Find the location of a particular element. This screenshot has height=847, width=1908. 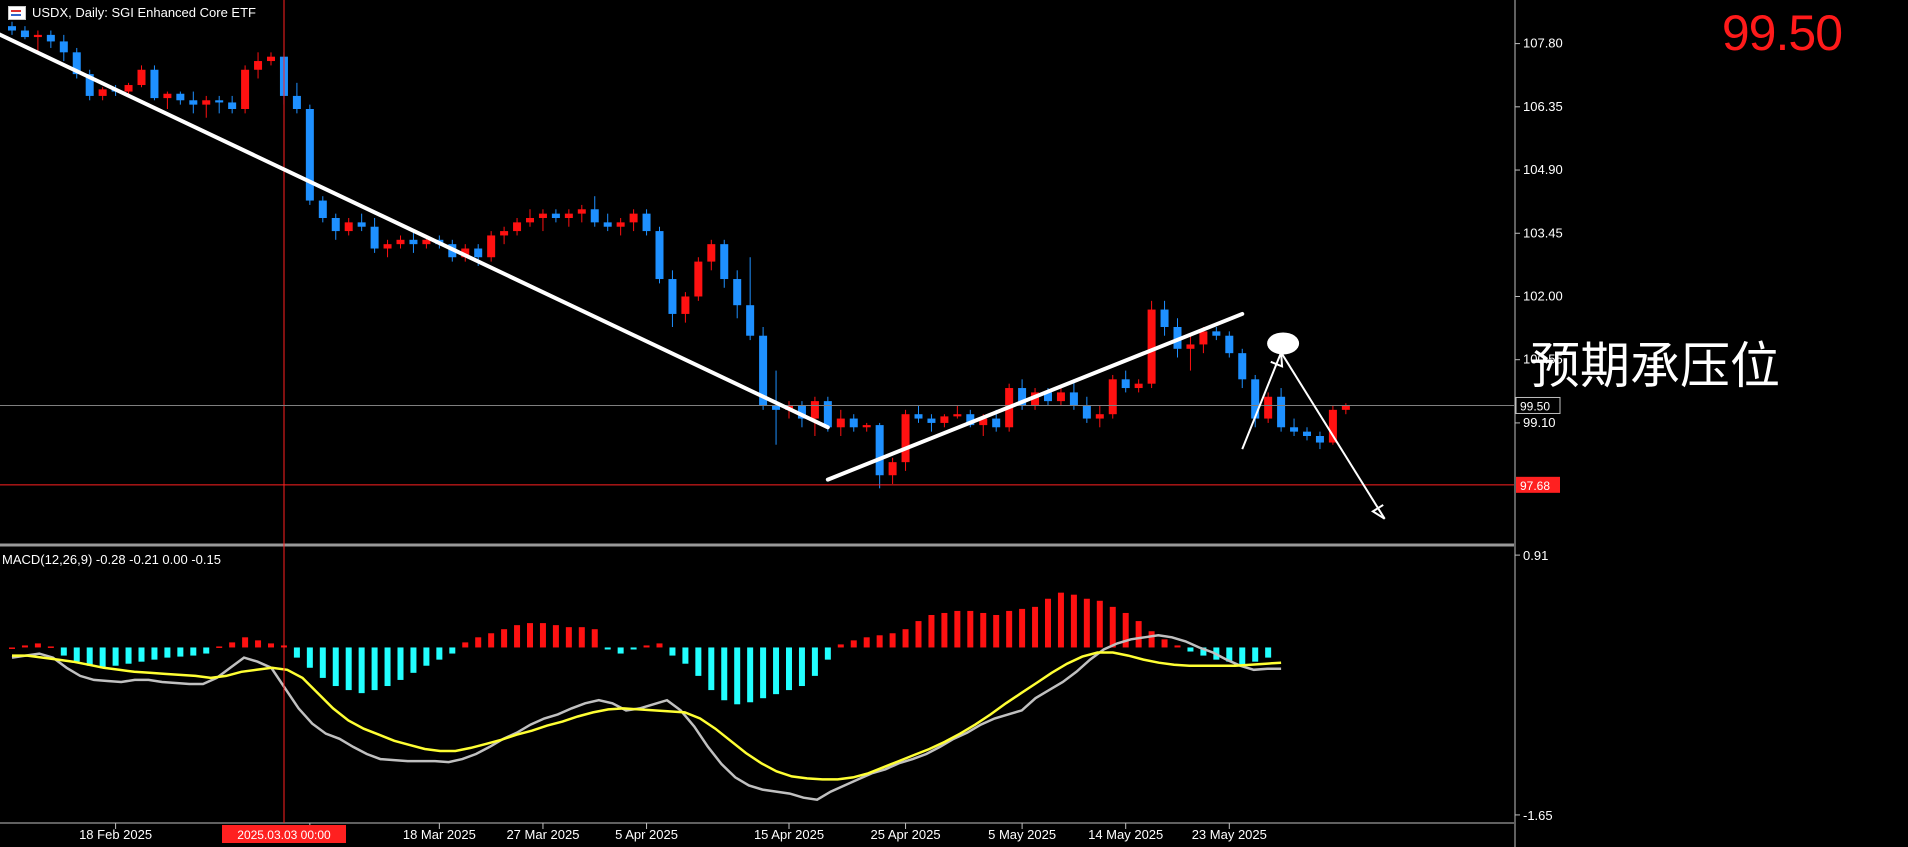

support-level-box is located at coordinates (1538, 484).